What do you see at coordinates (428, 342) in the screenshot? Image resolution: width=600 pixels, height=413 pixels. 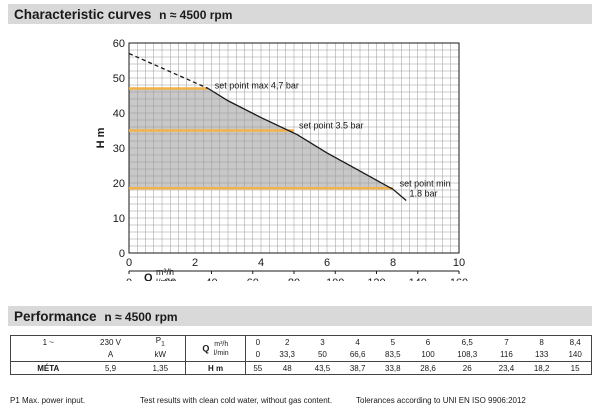 I see `q-value: 6` at bounding box center [428, 342].